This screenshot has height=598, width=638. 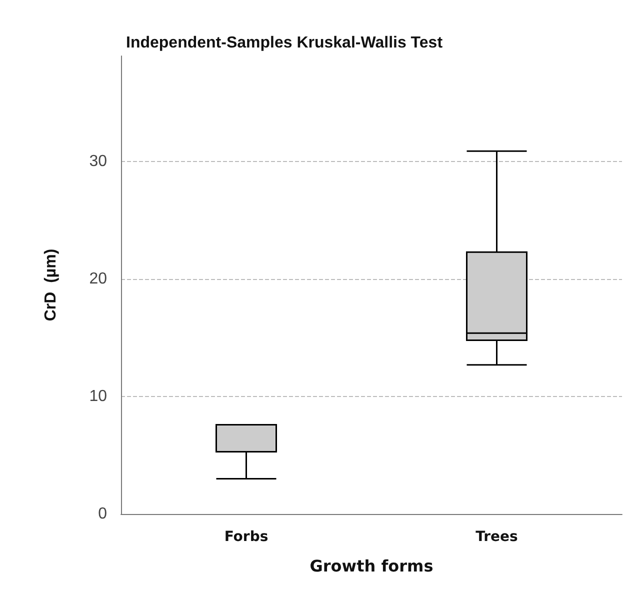 I want to click on chart-title: Independent-Samples Kruskal-Wallis Test, so click(x=285, y=43).